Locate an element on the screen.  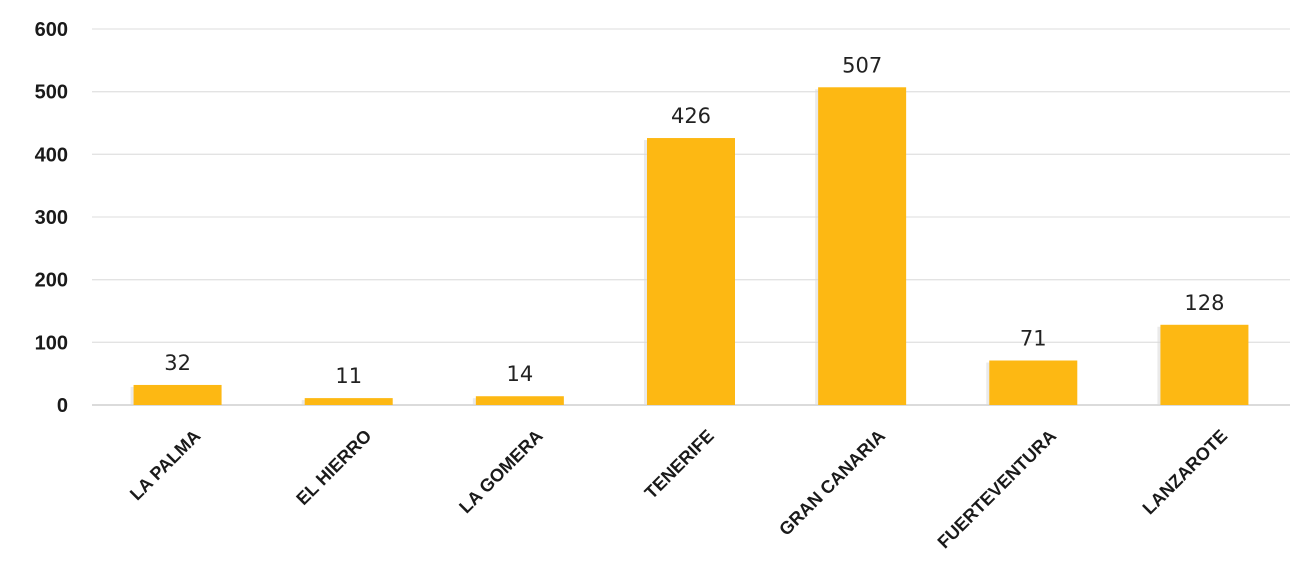
y-tick-label: 0 is located at coordinates (62, 406).